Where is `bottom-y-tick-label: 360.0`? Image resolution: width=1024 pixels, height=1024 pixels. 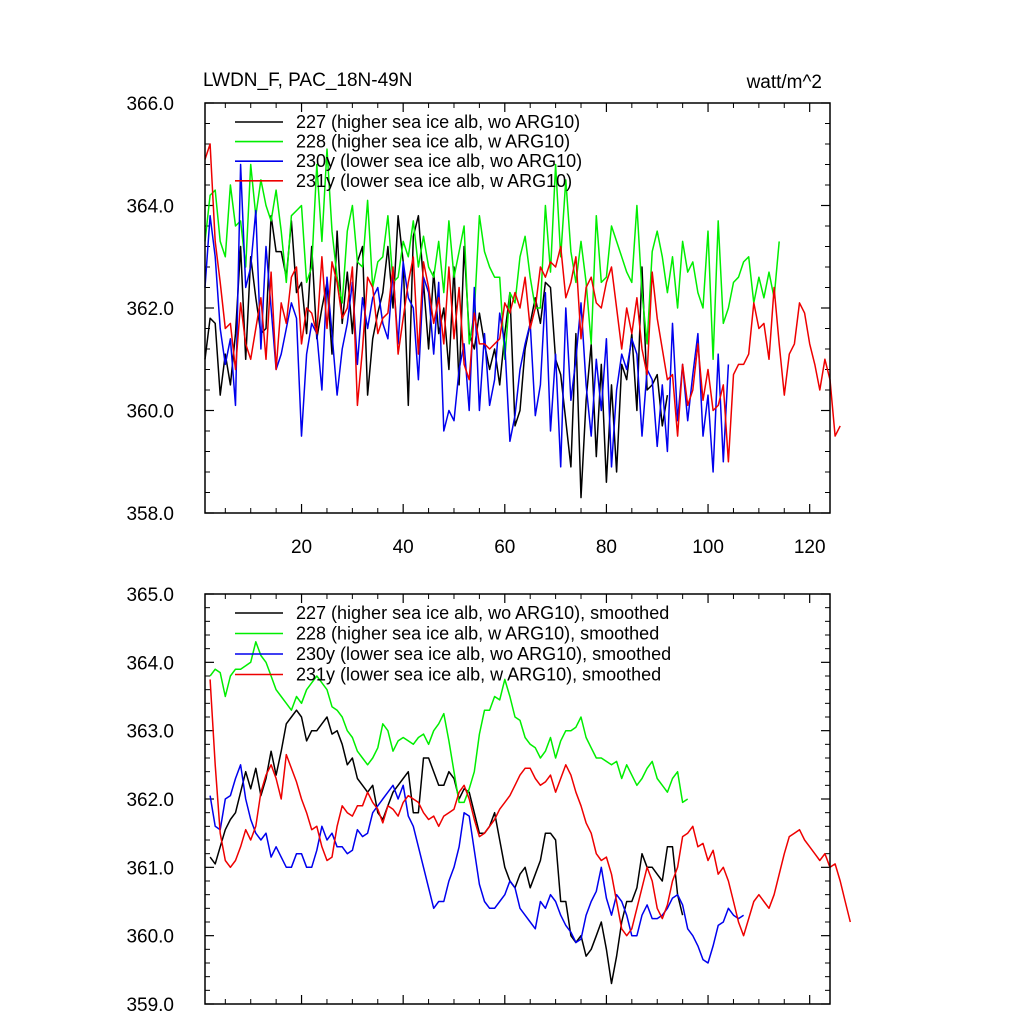 bottom-y-tick-label: 360.0 is located at coordinates (150, 937).